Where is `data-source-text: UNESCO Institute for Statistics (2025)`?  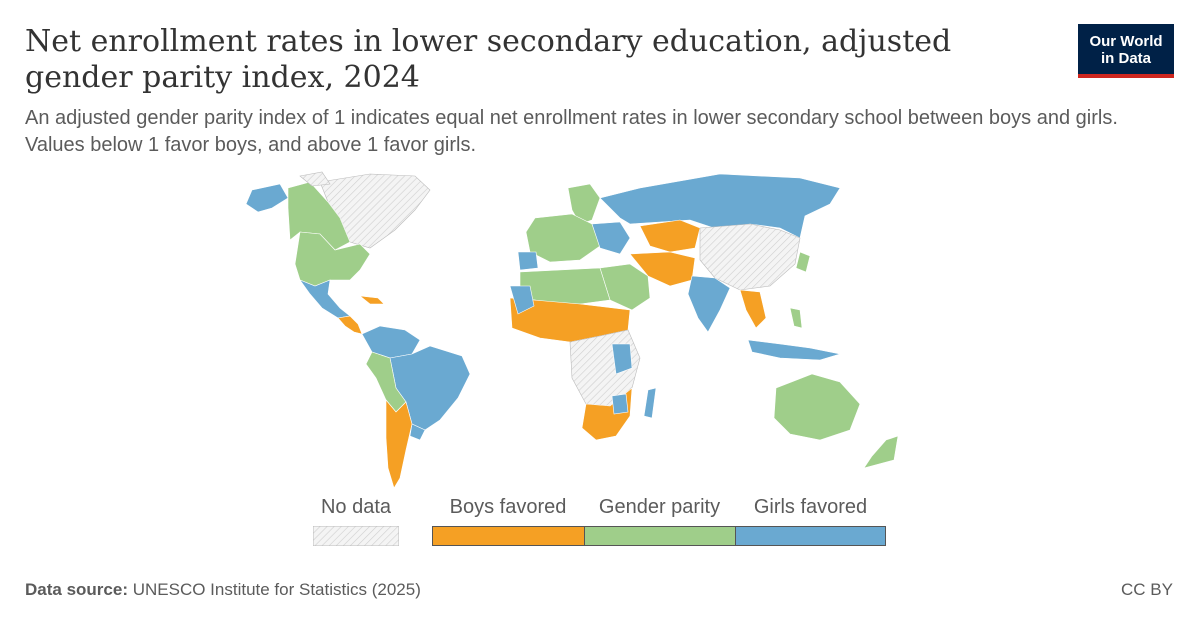
data-source-text: UNESCO Institute for Statistics (2025) is located at coordinates (276, 589).